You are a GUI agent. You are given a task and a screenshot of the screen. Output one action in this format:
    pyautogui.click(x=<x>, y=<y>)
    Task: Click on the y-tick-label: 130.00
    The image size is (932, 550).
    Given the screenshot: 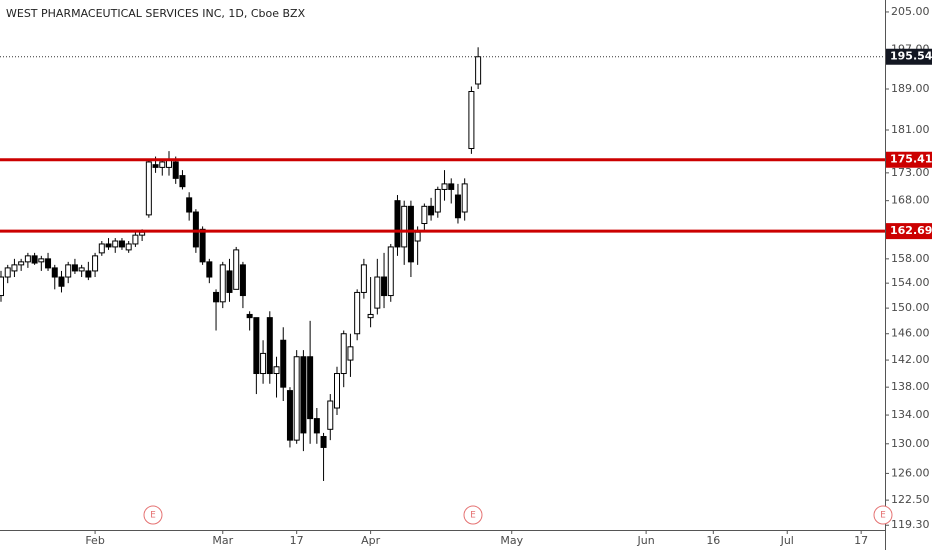 What is the action you would take?
    pyautogui.click(x=910, y=443)
    